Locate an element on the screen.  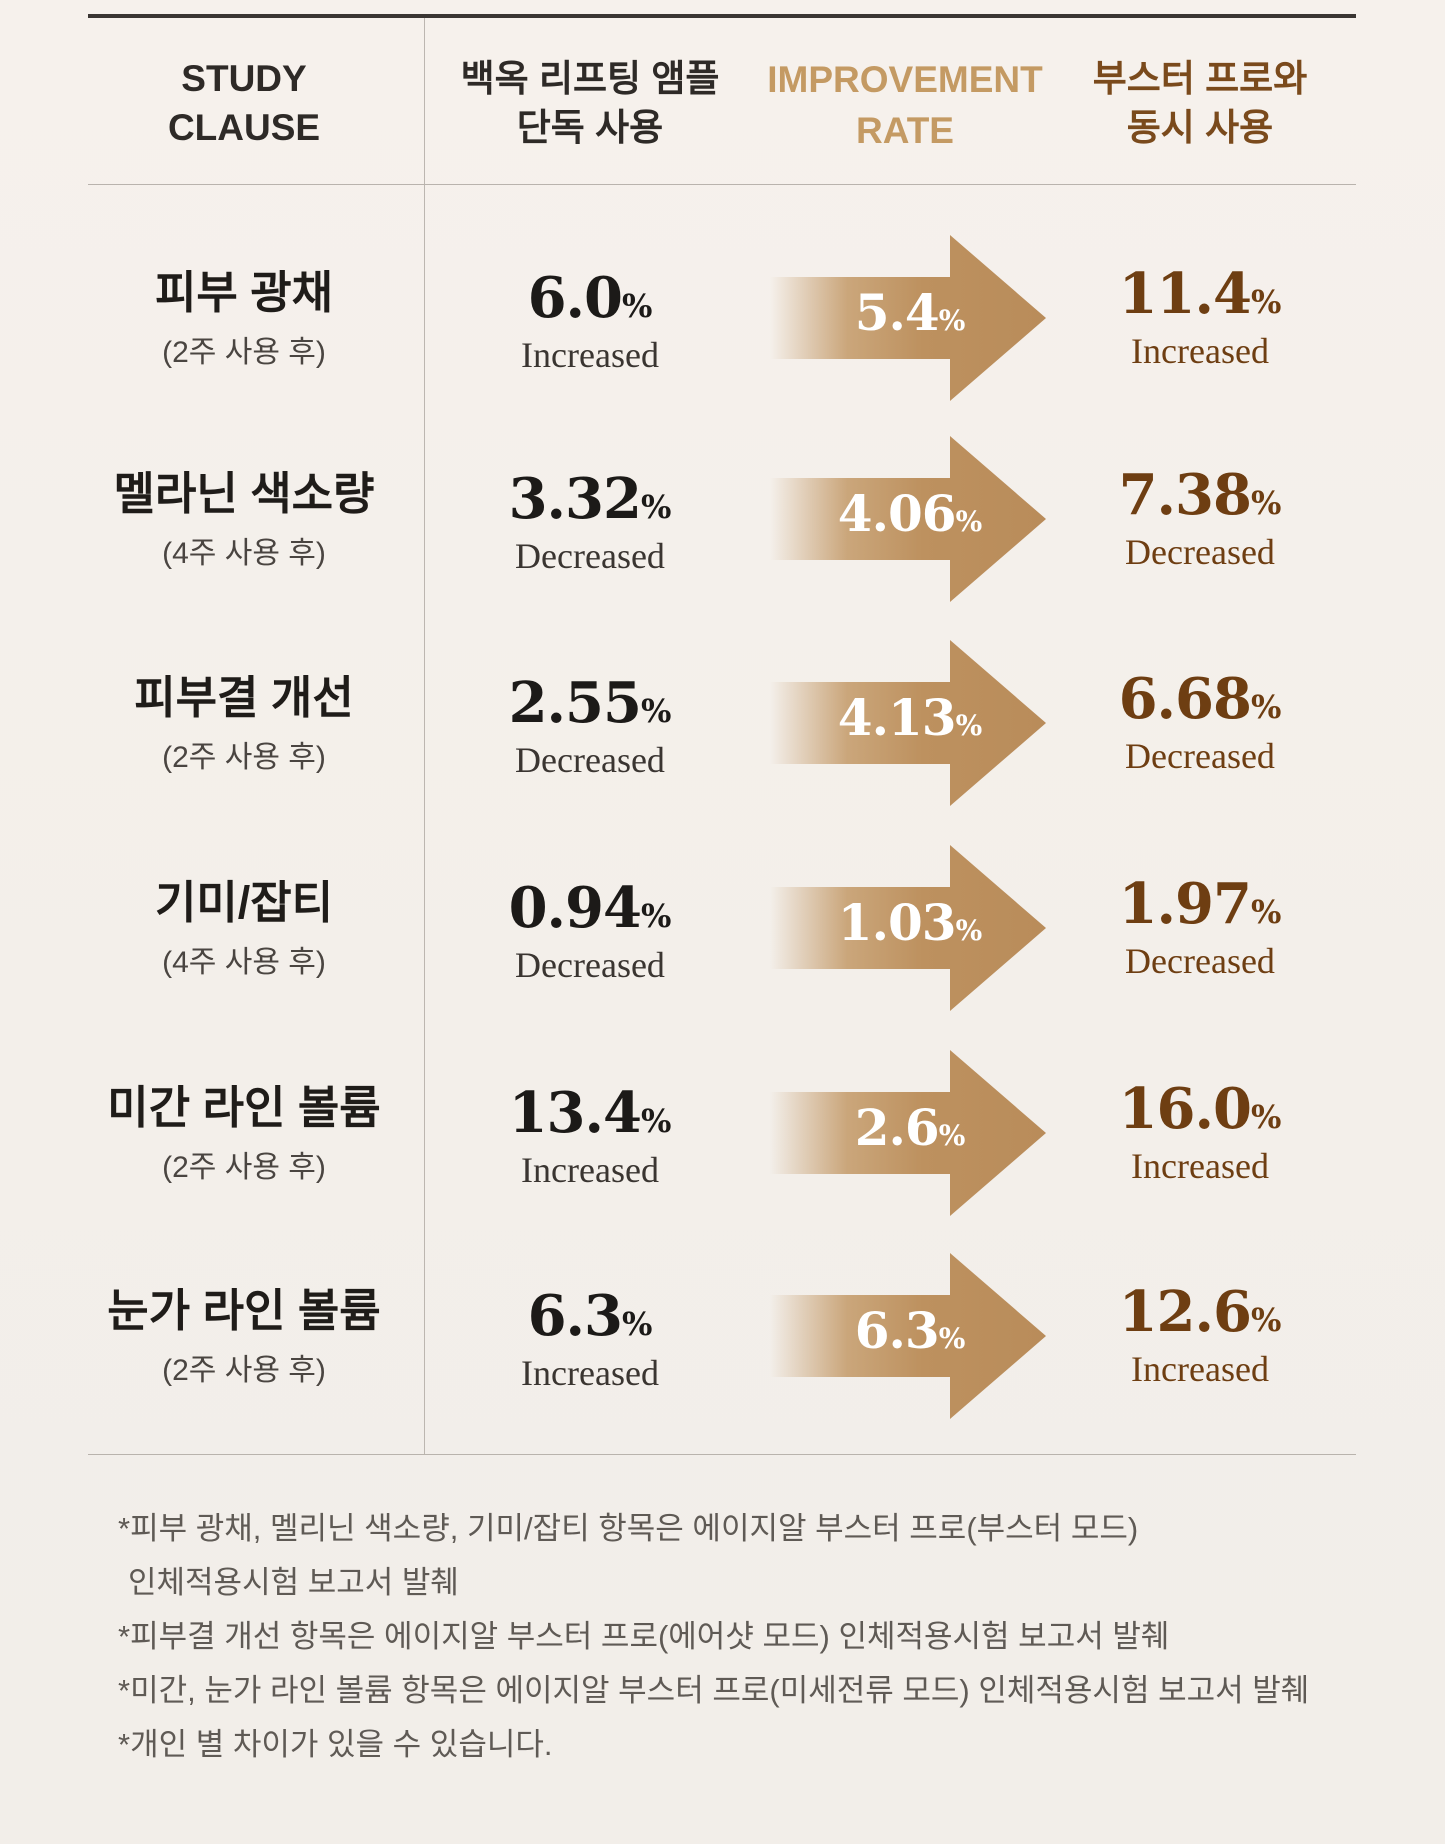
improvement-arrow: 1.03% is located at coordinates (908, 928).